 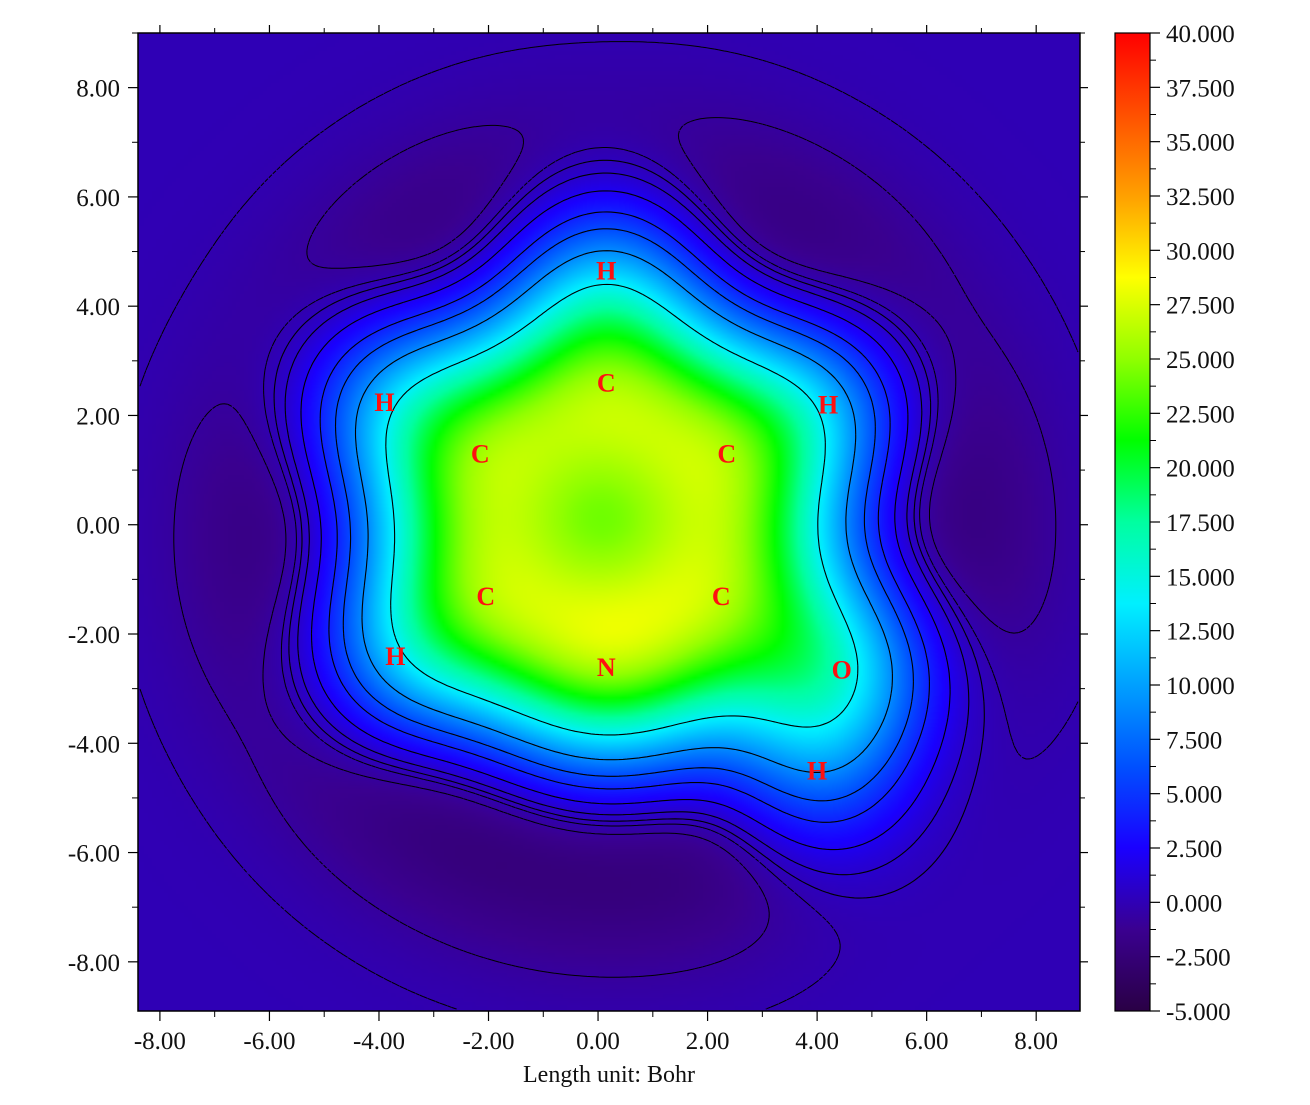 I want to click on colorbar-tick-label: 37.500, so click(x=1200, y=88).